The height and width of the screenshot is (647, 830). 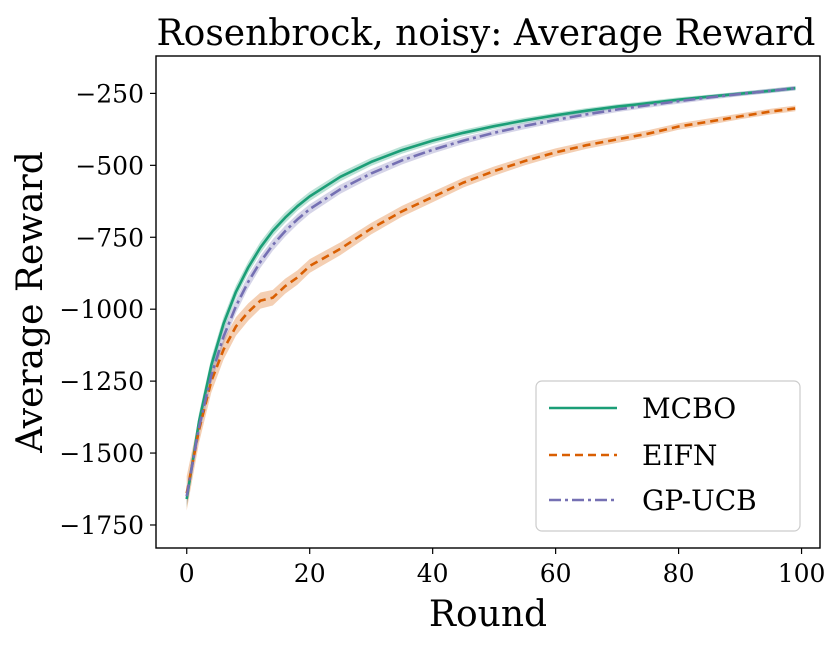 I want to click on legend: MCBO EIFN GP-UCB, so click(x=668, y=456).